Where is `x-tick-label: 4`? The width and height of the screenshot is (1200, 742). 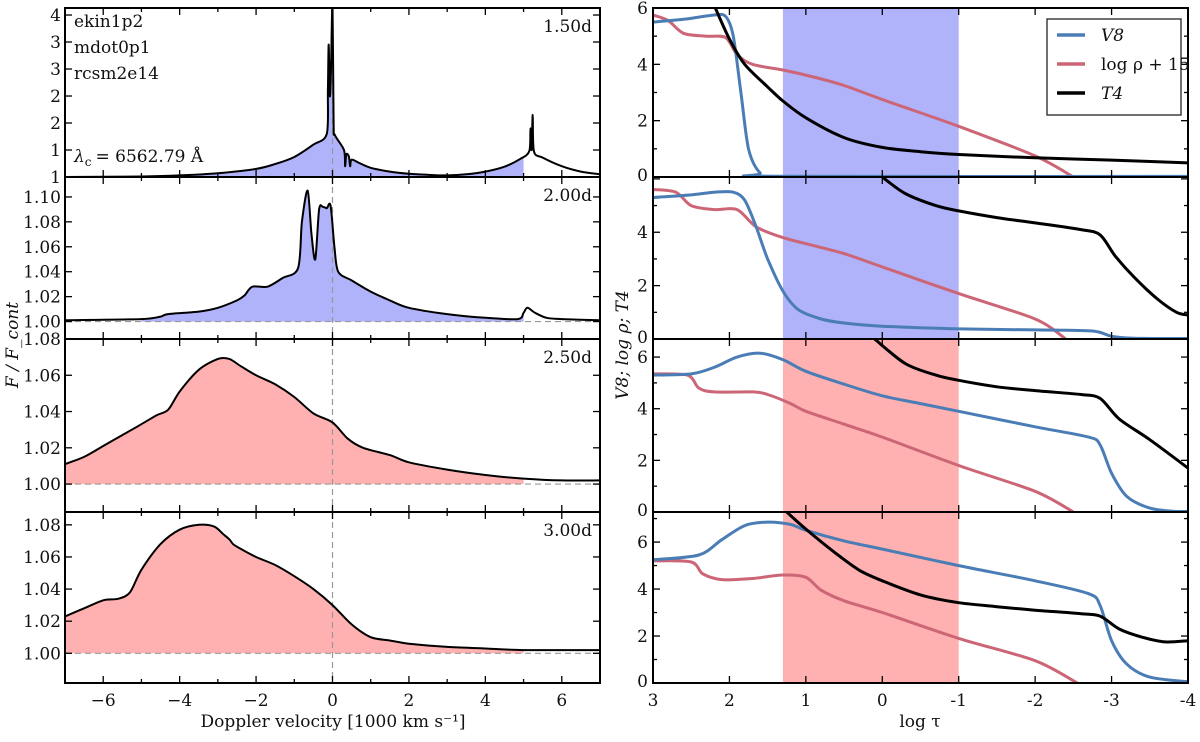
x-tick-label: 4 is located at coordinates (485, 701).